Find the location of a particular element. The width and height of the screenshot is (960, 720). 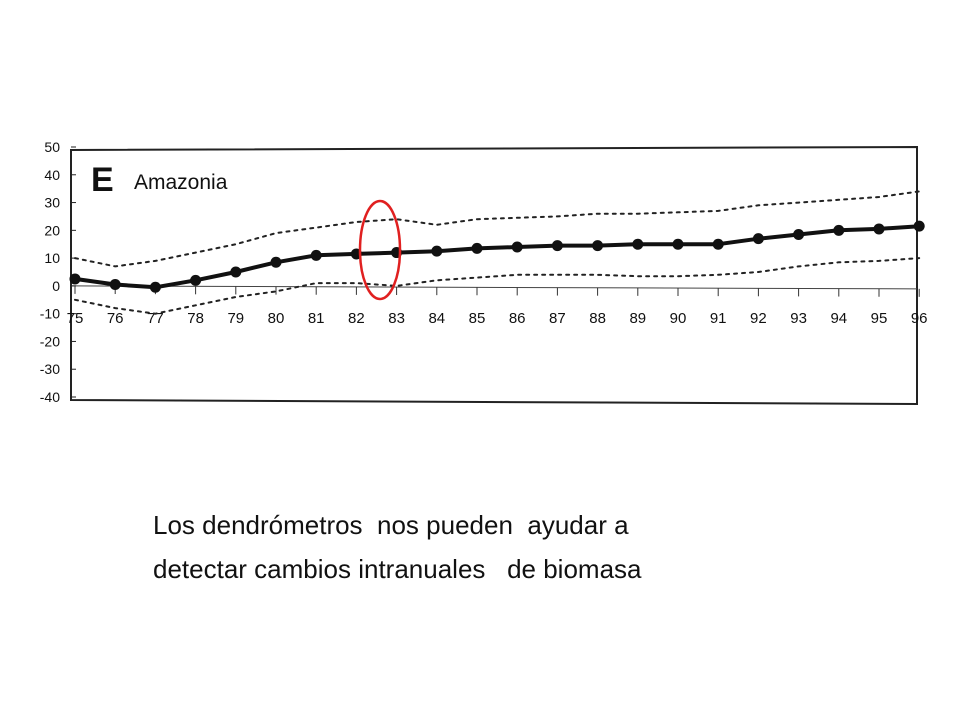

x-tick-label: 82 is located at coordinates (356, 318).